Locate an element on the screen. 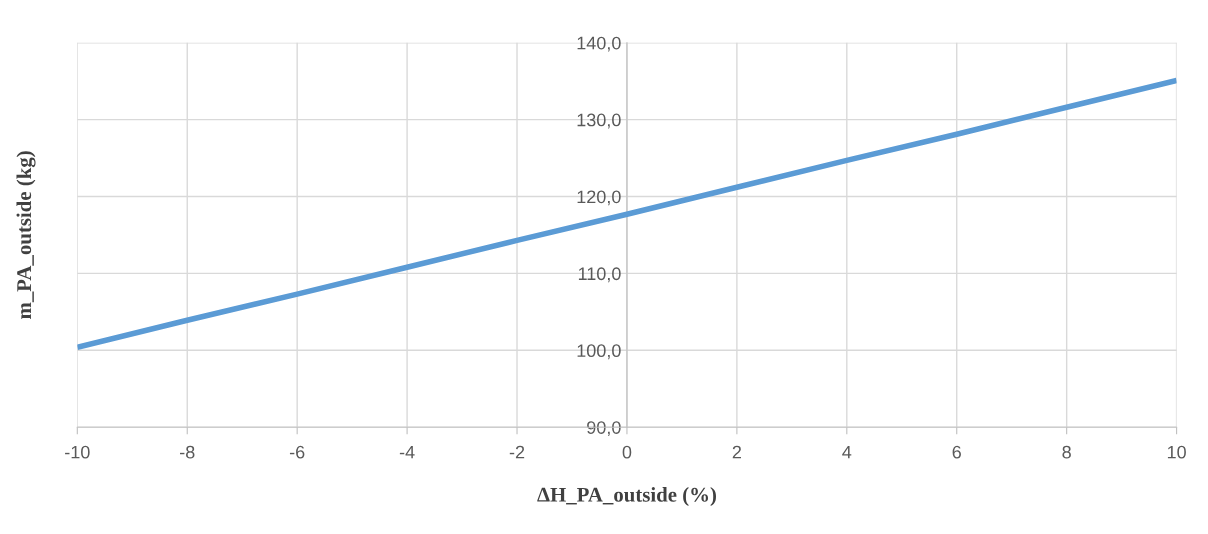 The width and height of the screenshot is (1208, 534). x-tick-label: -2 is located at coordinates (517, 452).